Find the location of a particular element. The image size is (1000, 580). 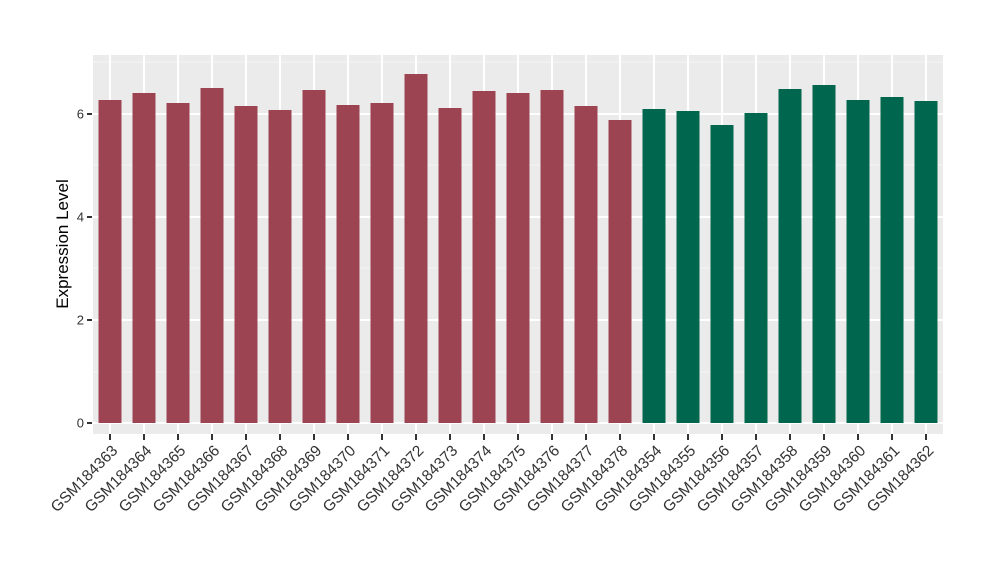

y-tick-label: 2 is located at coordinates (80, 320).